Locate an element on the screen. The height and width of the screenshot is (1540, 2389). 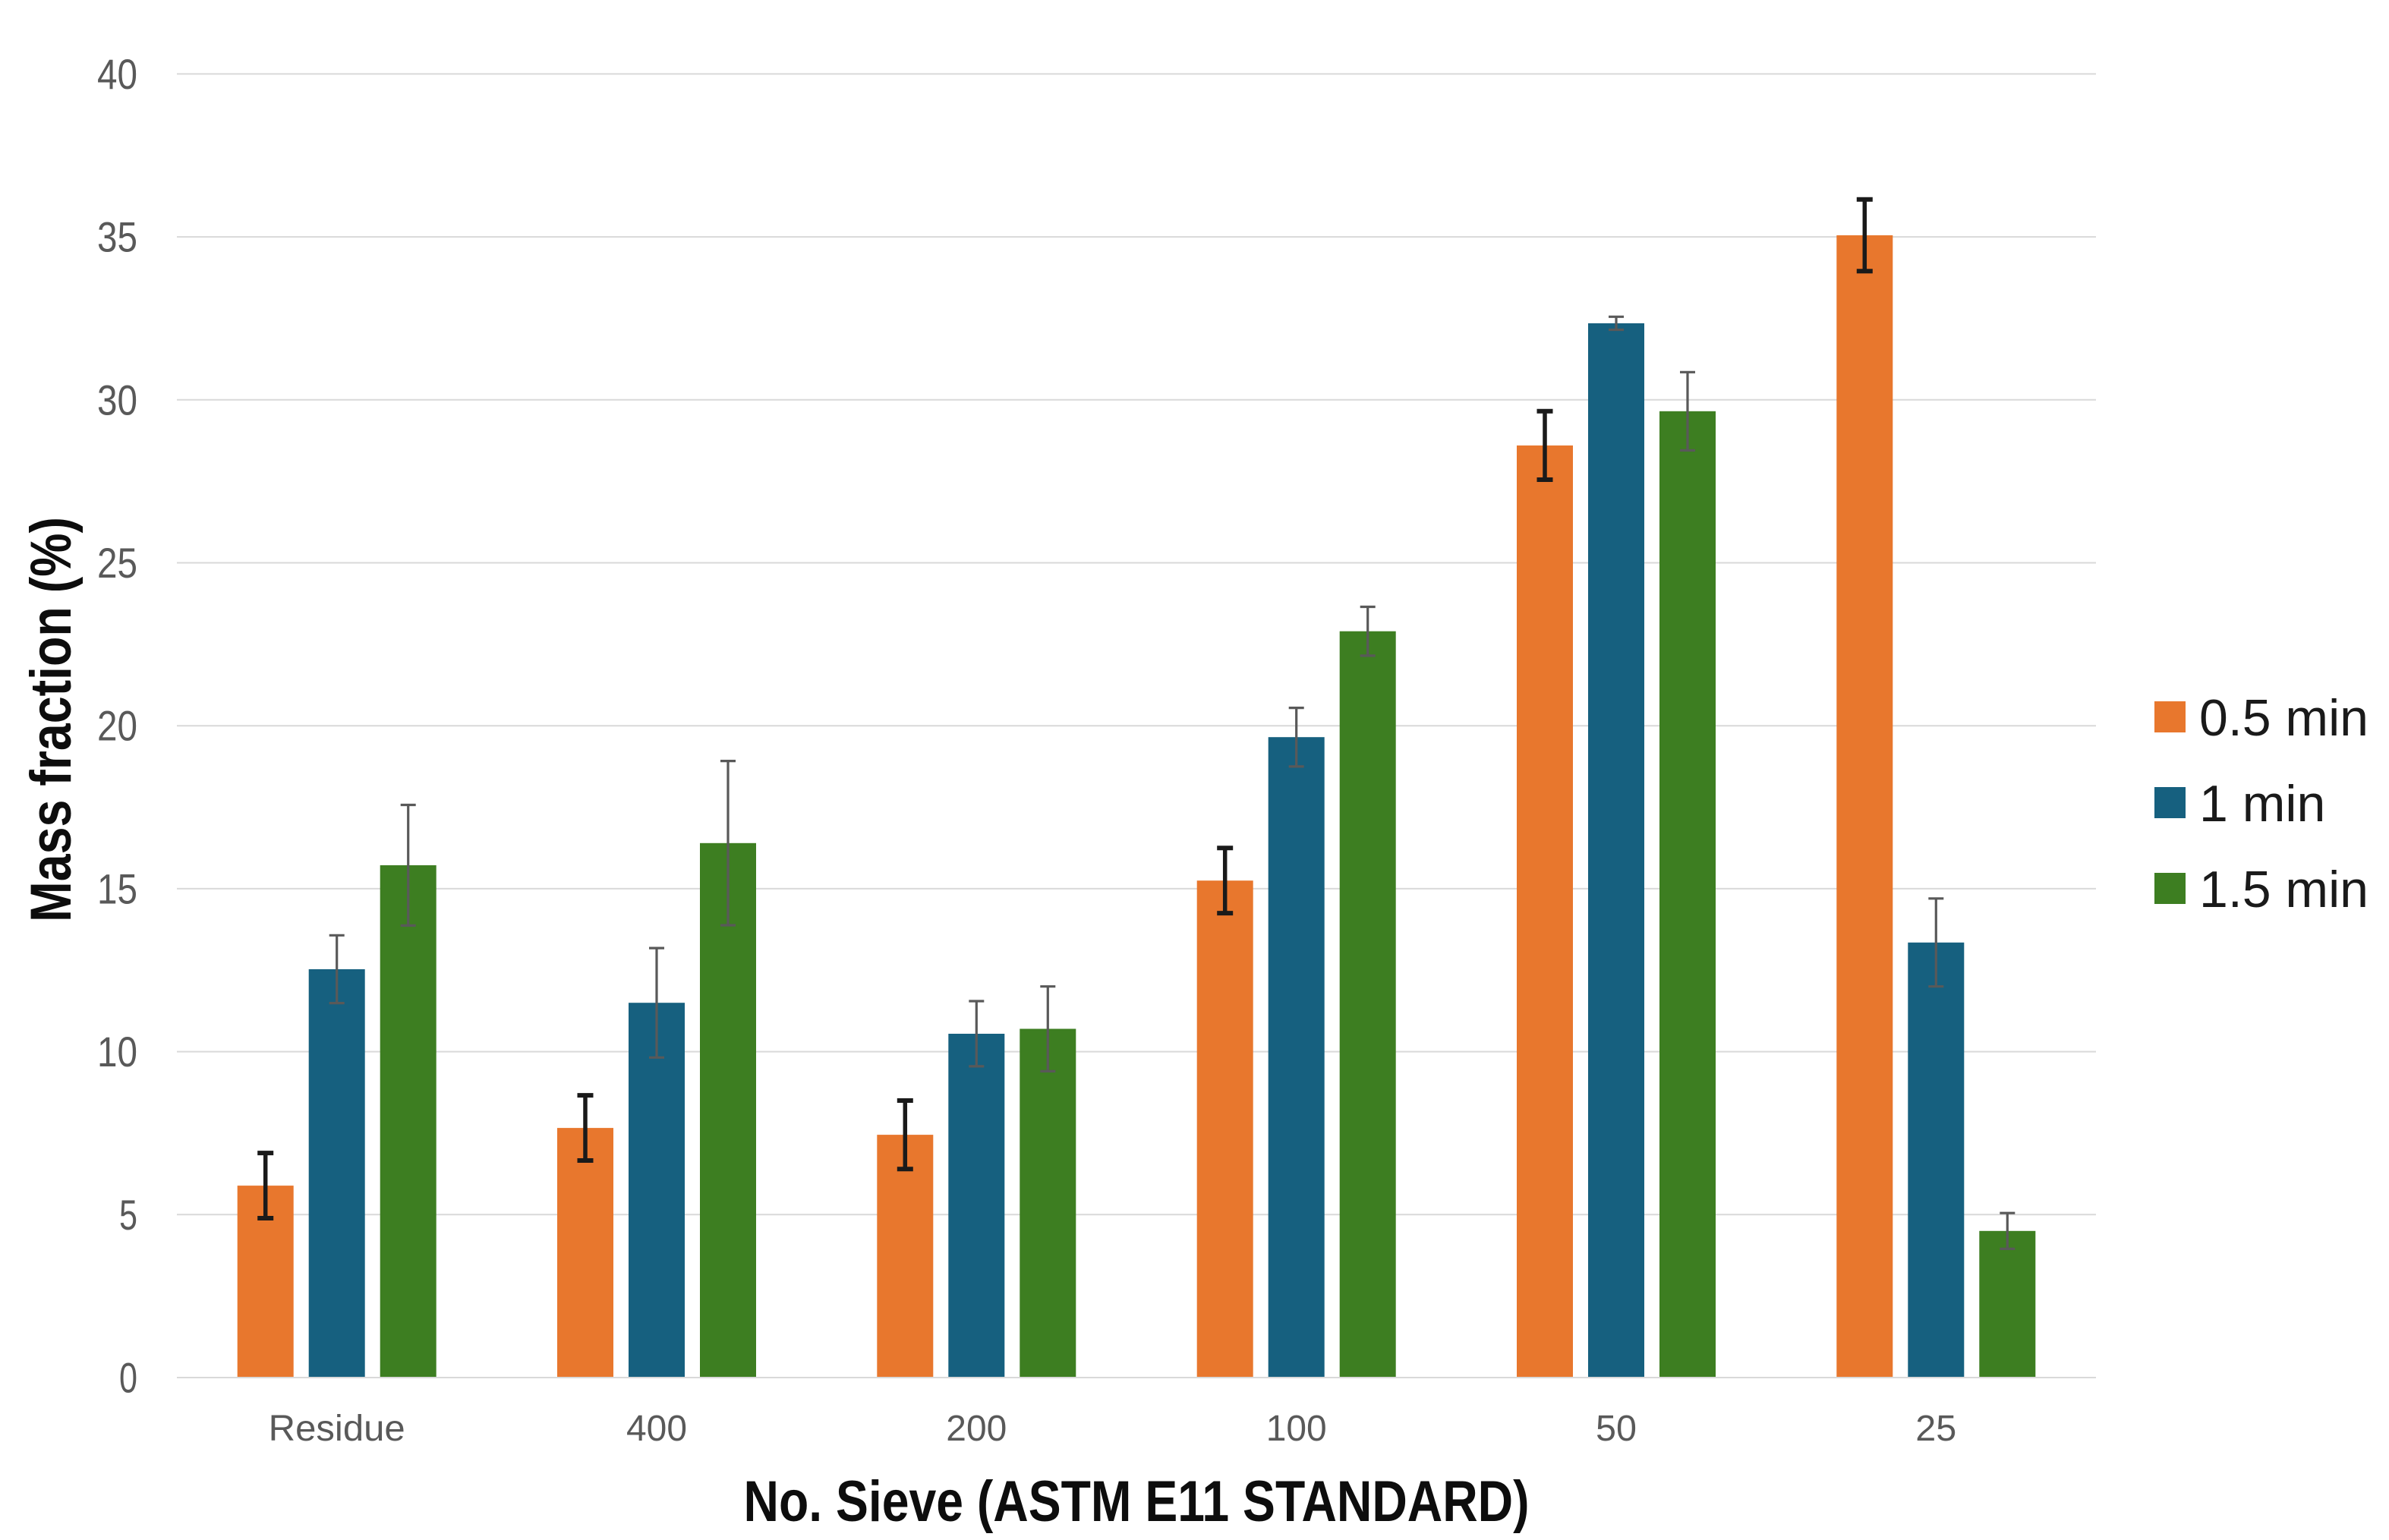
svg-text: 30 is located at coordinates (117, 400).